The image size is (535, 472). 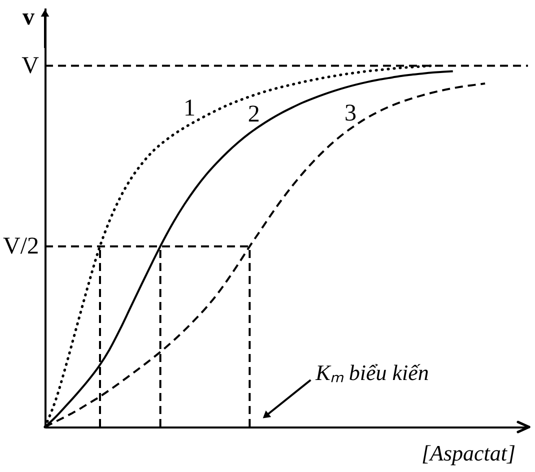 I want to click on annotation: Kₘ biểu kiến, so click(x=371, y=372).